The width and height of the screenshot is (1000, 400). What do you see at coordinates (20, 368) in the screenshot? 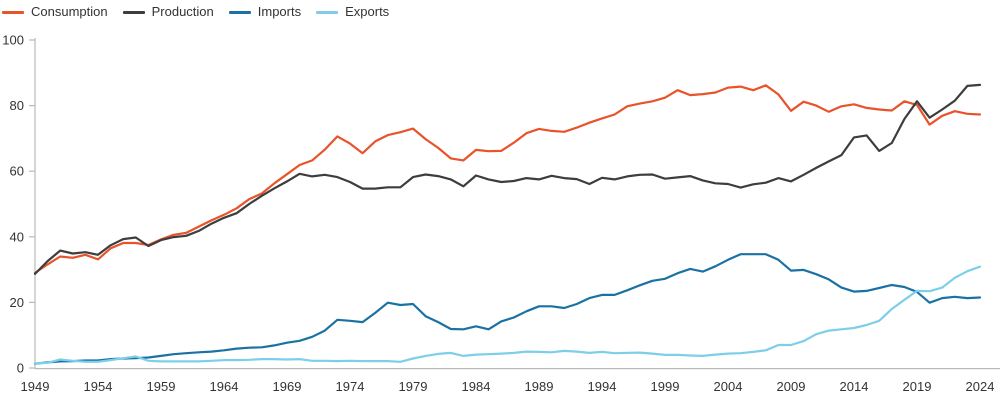
I see `svg-text: 0` at bounding box center [20, 368].